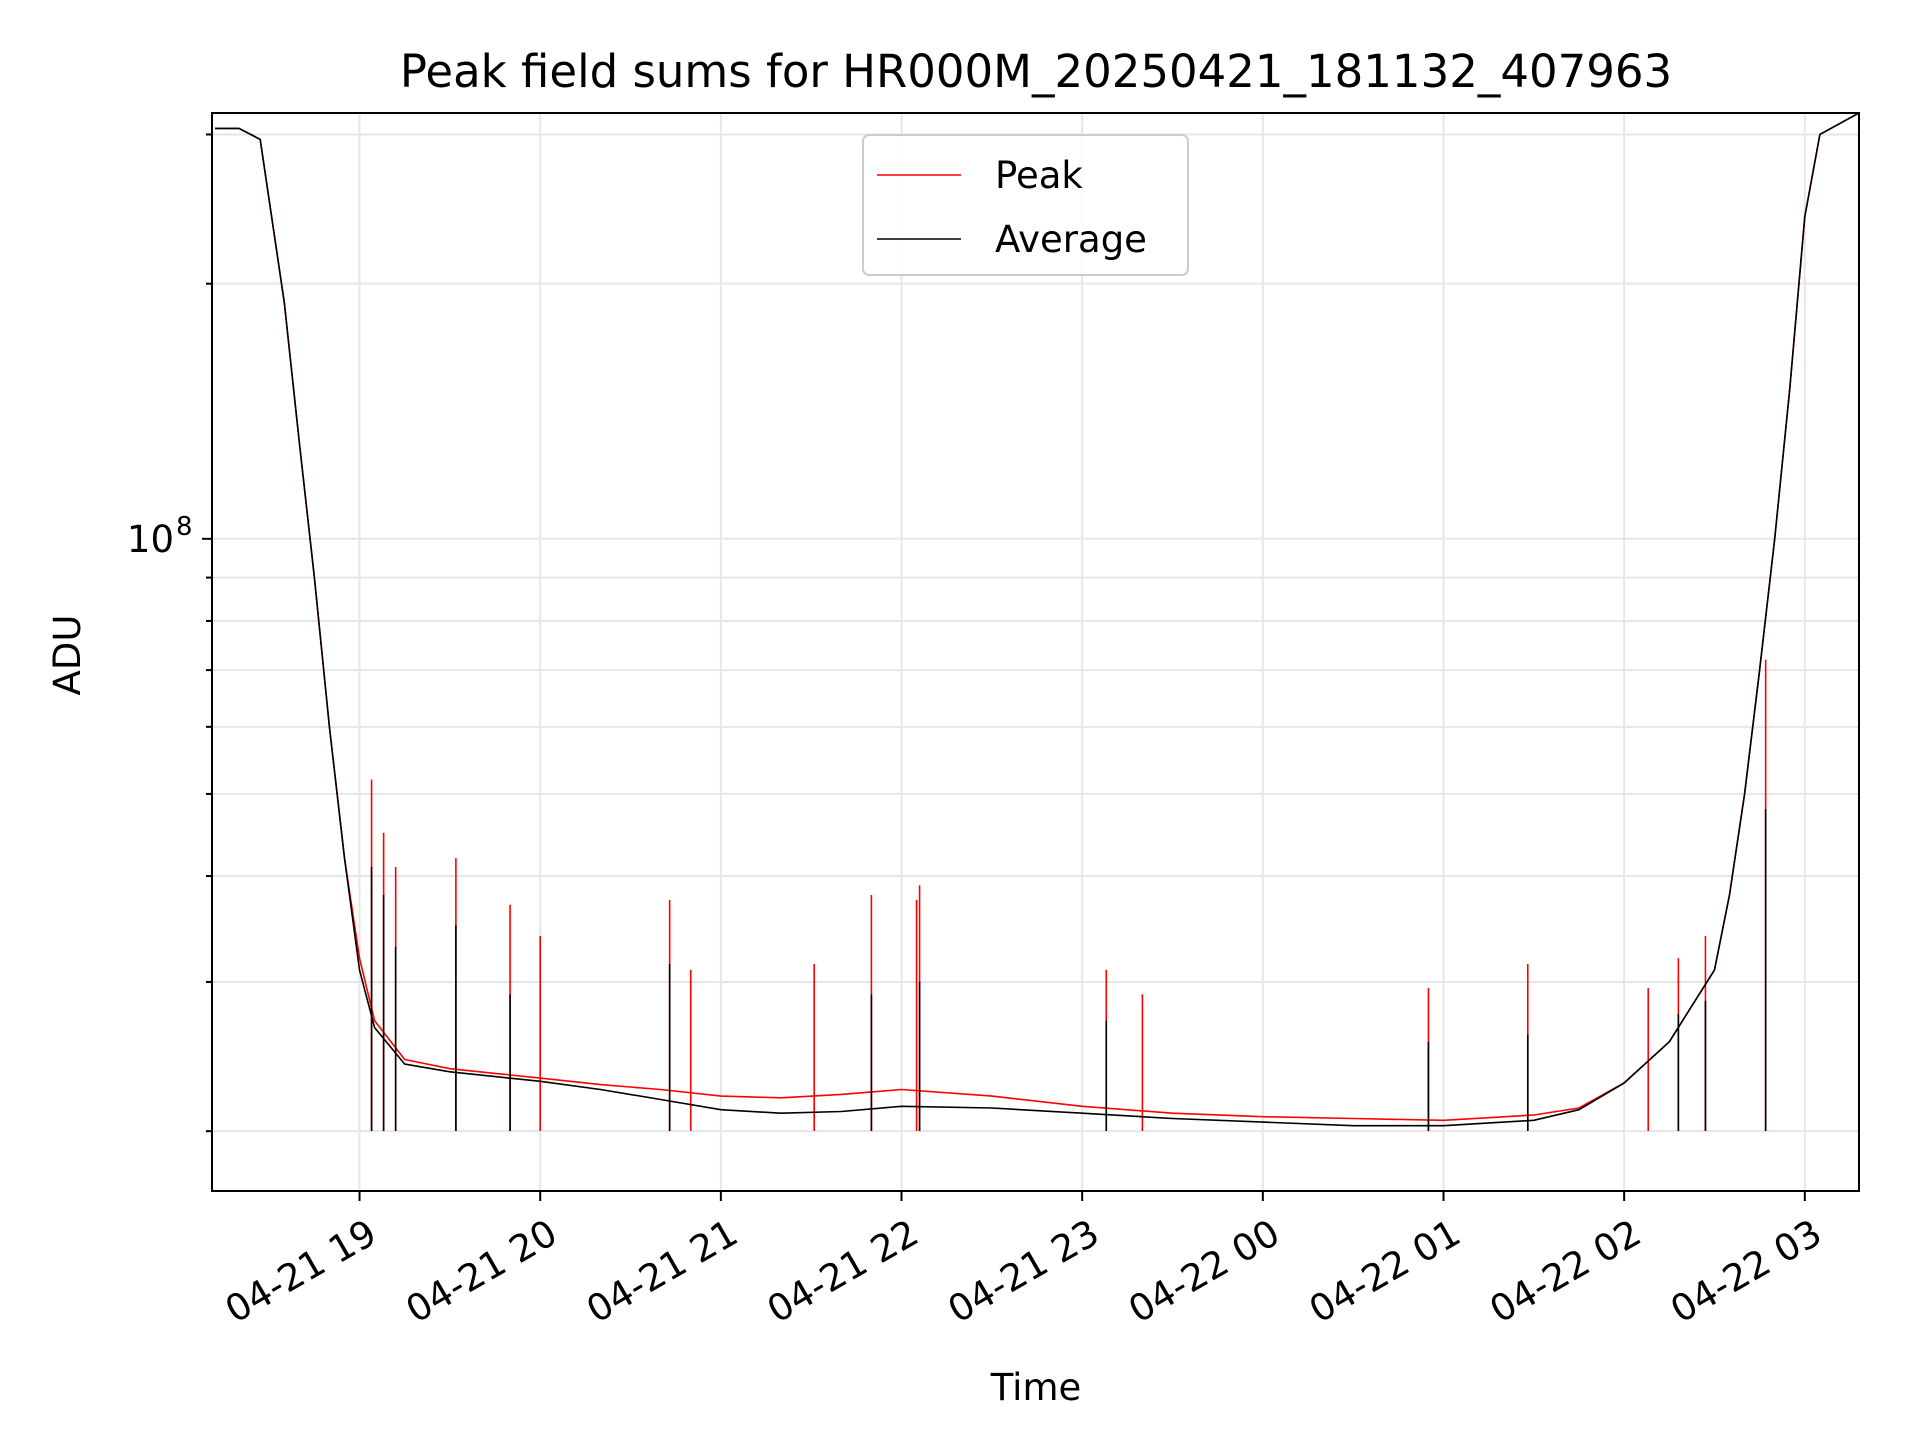 This screenshot has width=1920, height=1440. What do you see at coordinates (1036, 1387) in the screenshot?
I see `x-axis-label: Time` at bounding box center [1036, 1387].